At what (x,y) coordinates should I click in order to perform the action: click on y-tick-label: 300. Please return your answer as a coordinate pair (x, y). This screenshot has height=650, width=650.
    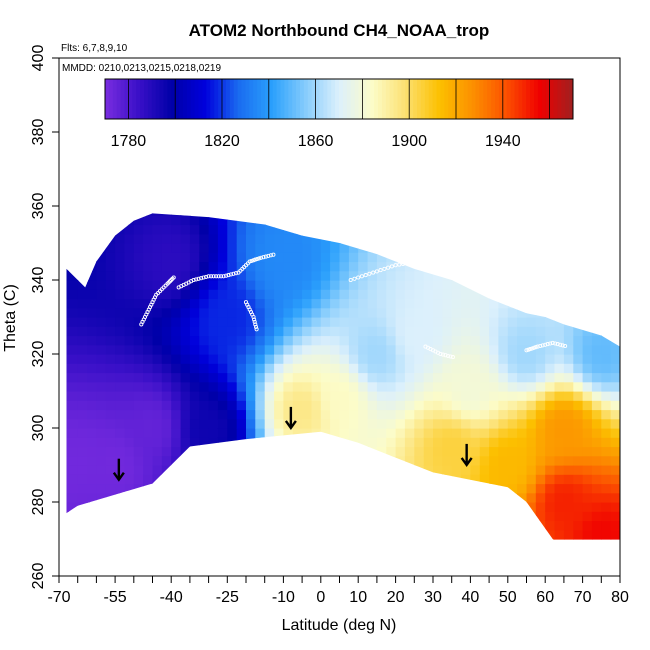
    Looking at the image, I should click on (38, 428).